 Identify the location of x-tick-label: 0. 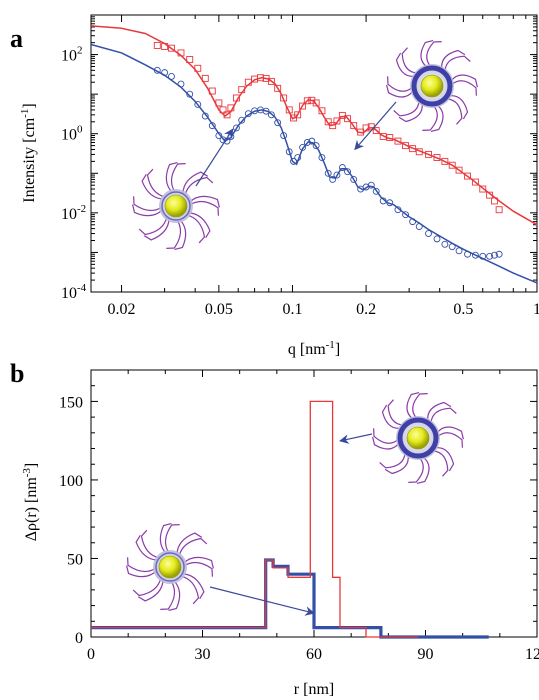
(91, 654).